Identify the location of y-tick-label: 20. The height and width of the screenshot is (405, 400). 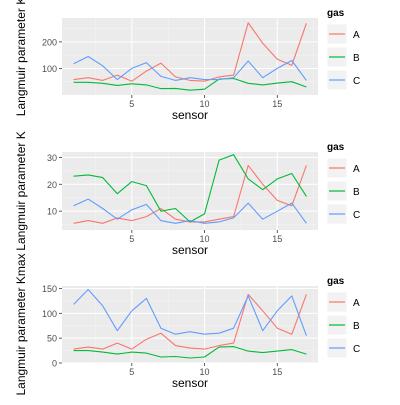
(52, 185).